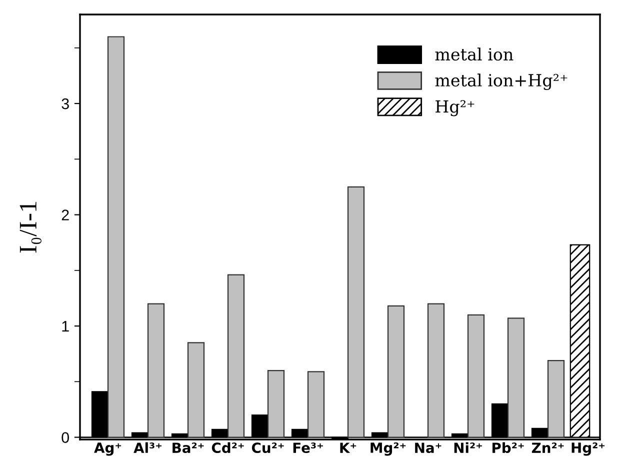 Image resolution: width=629 pixels, height=466 pixels. What do you see at coordinates (388, 449) in the screenshot?
I see `x-tick-label: Mg²⁺` at bounding box center [388, 449].